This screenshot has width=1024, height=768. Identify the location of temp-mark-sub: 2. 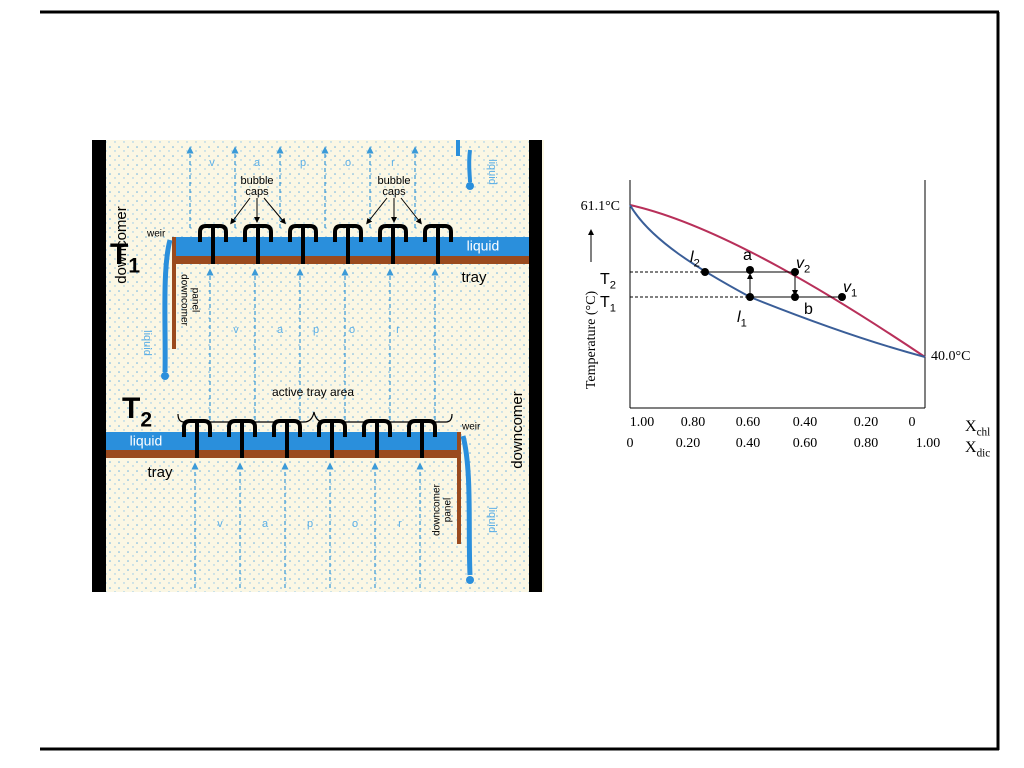
(613, 286).